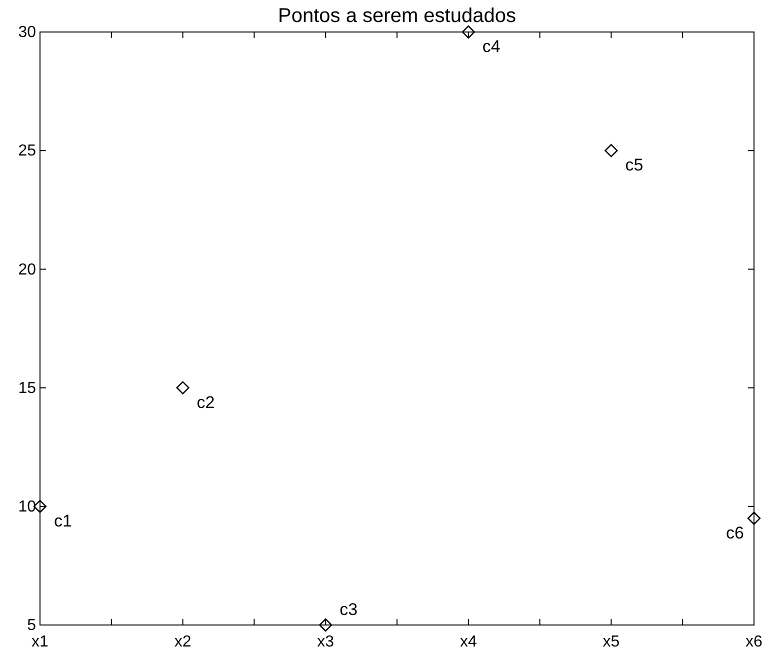 This screenshot has height=657, width=778. I want to click on y-tick-label: 10, so click(27, 507).